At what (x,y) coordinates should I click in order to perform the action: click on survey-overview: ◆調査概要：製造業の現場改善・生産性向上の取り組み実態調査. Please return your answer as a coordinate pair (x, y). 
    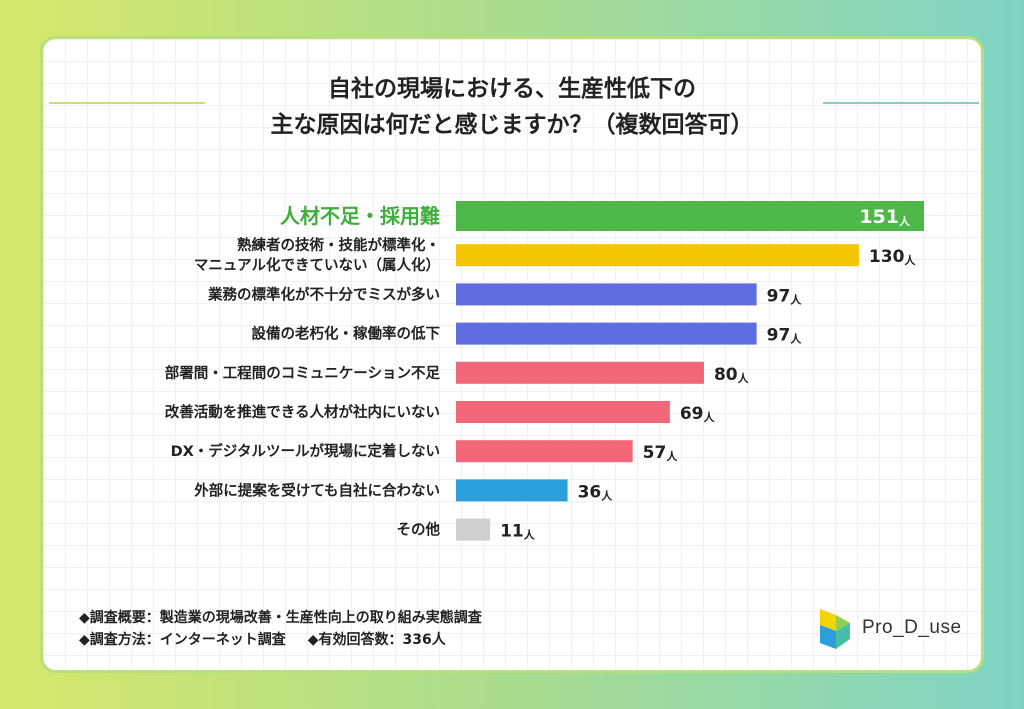
    Looking at the image, I should click on (280, 618).